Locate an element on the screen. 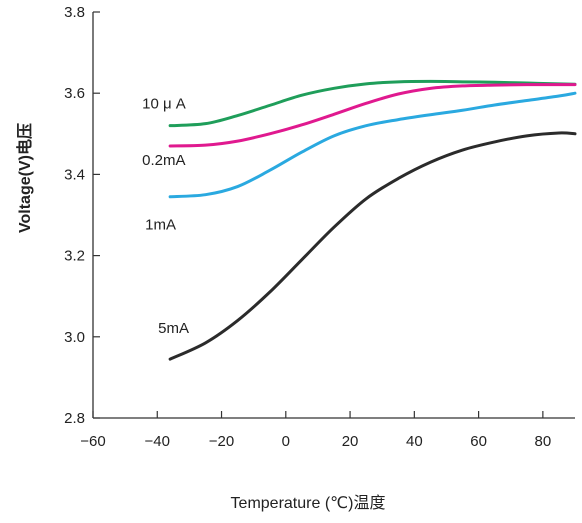 This screenshot has width=582, height=523. y-tick-label: 2.8 is located at coordinates (74, 418).